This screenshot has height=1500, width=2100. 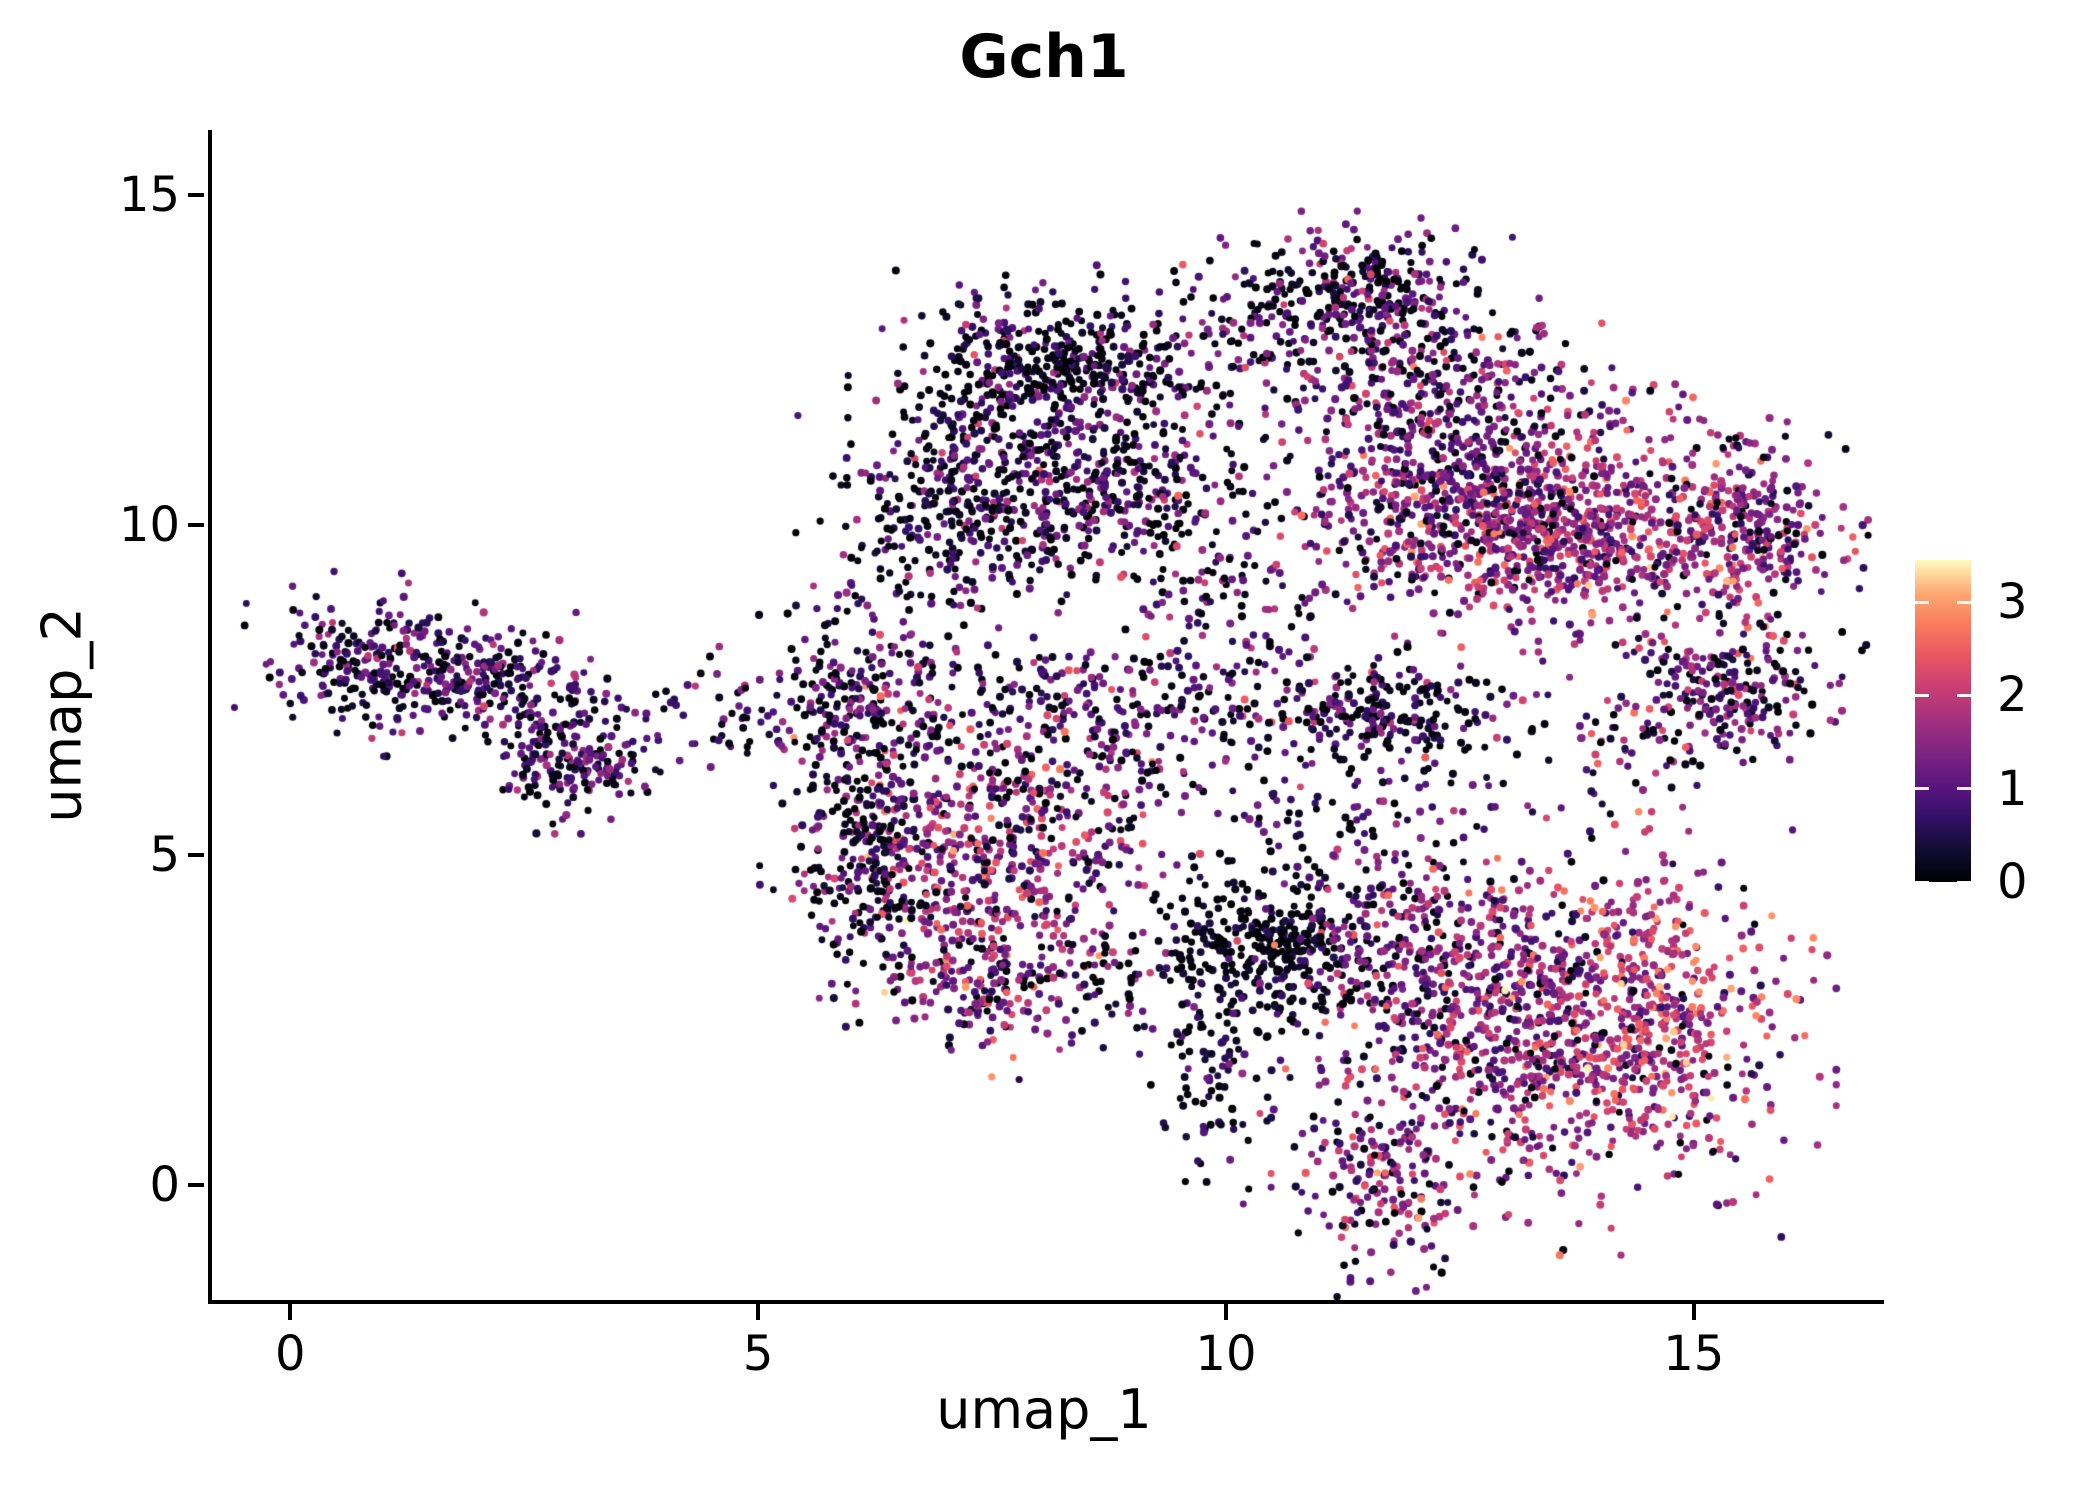 What do you see at coordinates (2012, 788) in the screenshot?
I see `colorbar-tick-label: 1` at bounding box center [2012, 788].